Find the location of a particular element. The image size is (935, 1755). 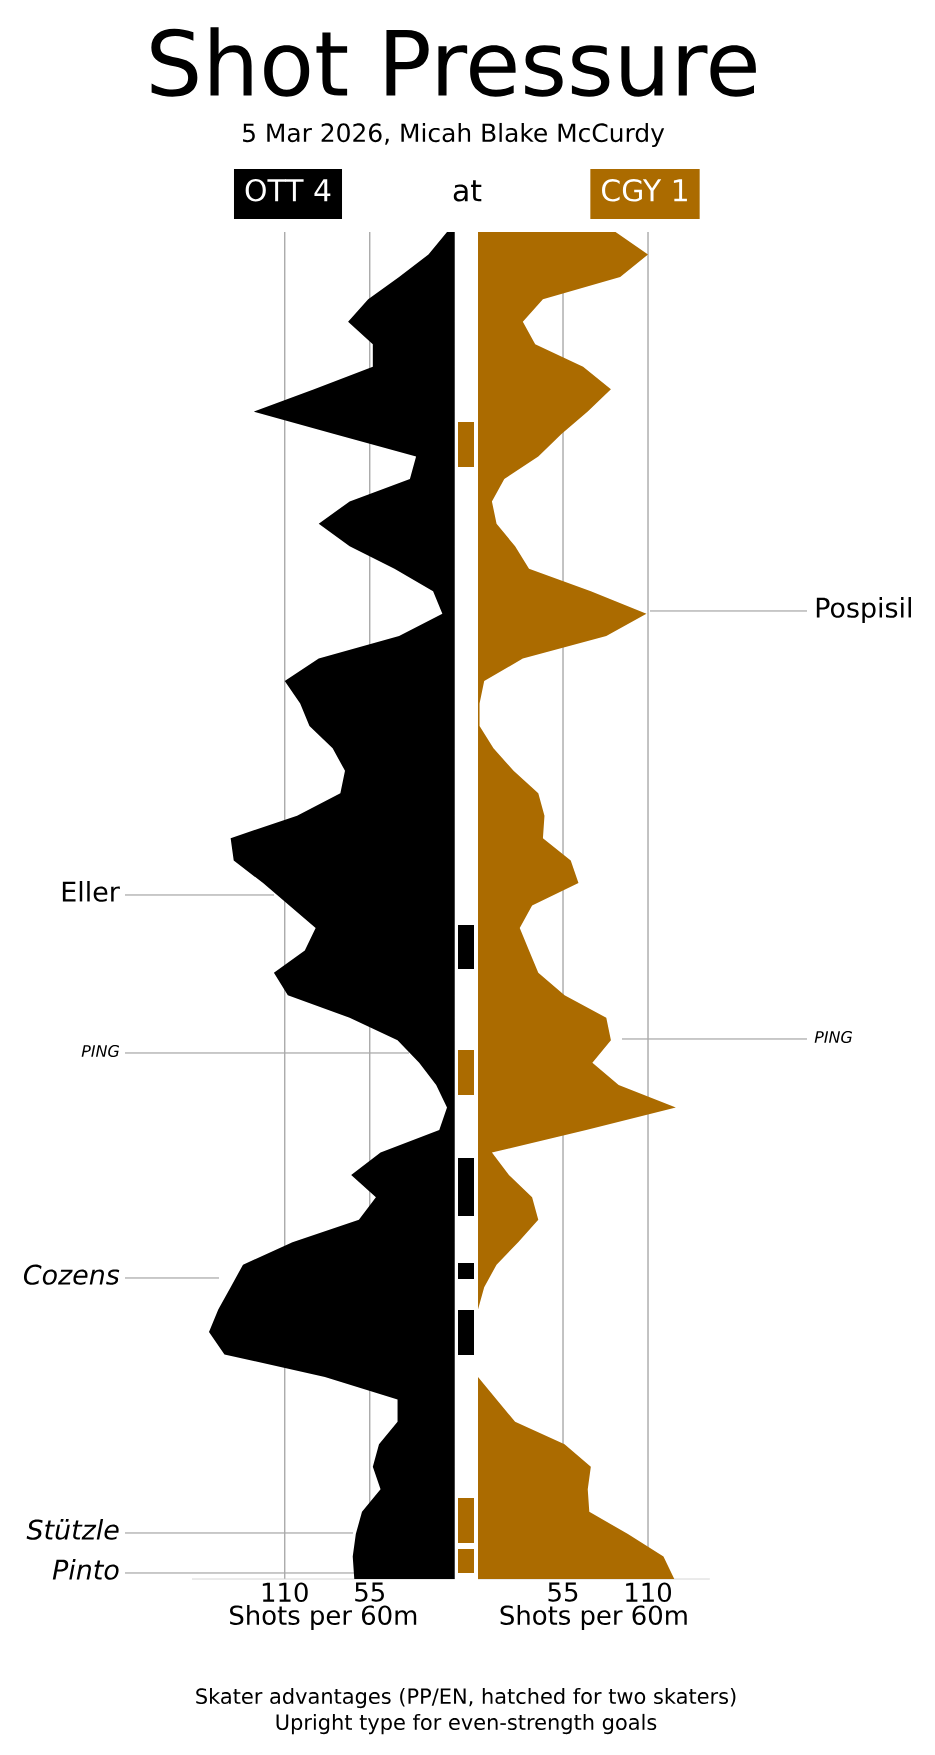

text: Eller is located at coordinates (91, 891).